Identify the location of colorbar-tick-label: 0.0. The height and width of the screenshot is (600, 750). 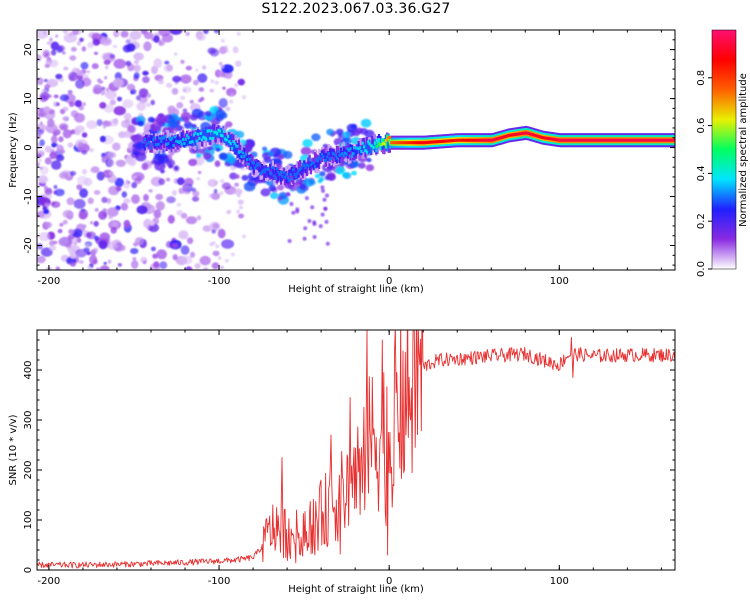
(701, 269).